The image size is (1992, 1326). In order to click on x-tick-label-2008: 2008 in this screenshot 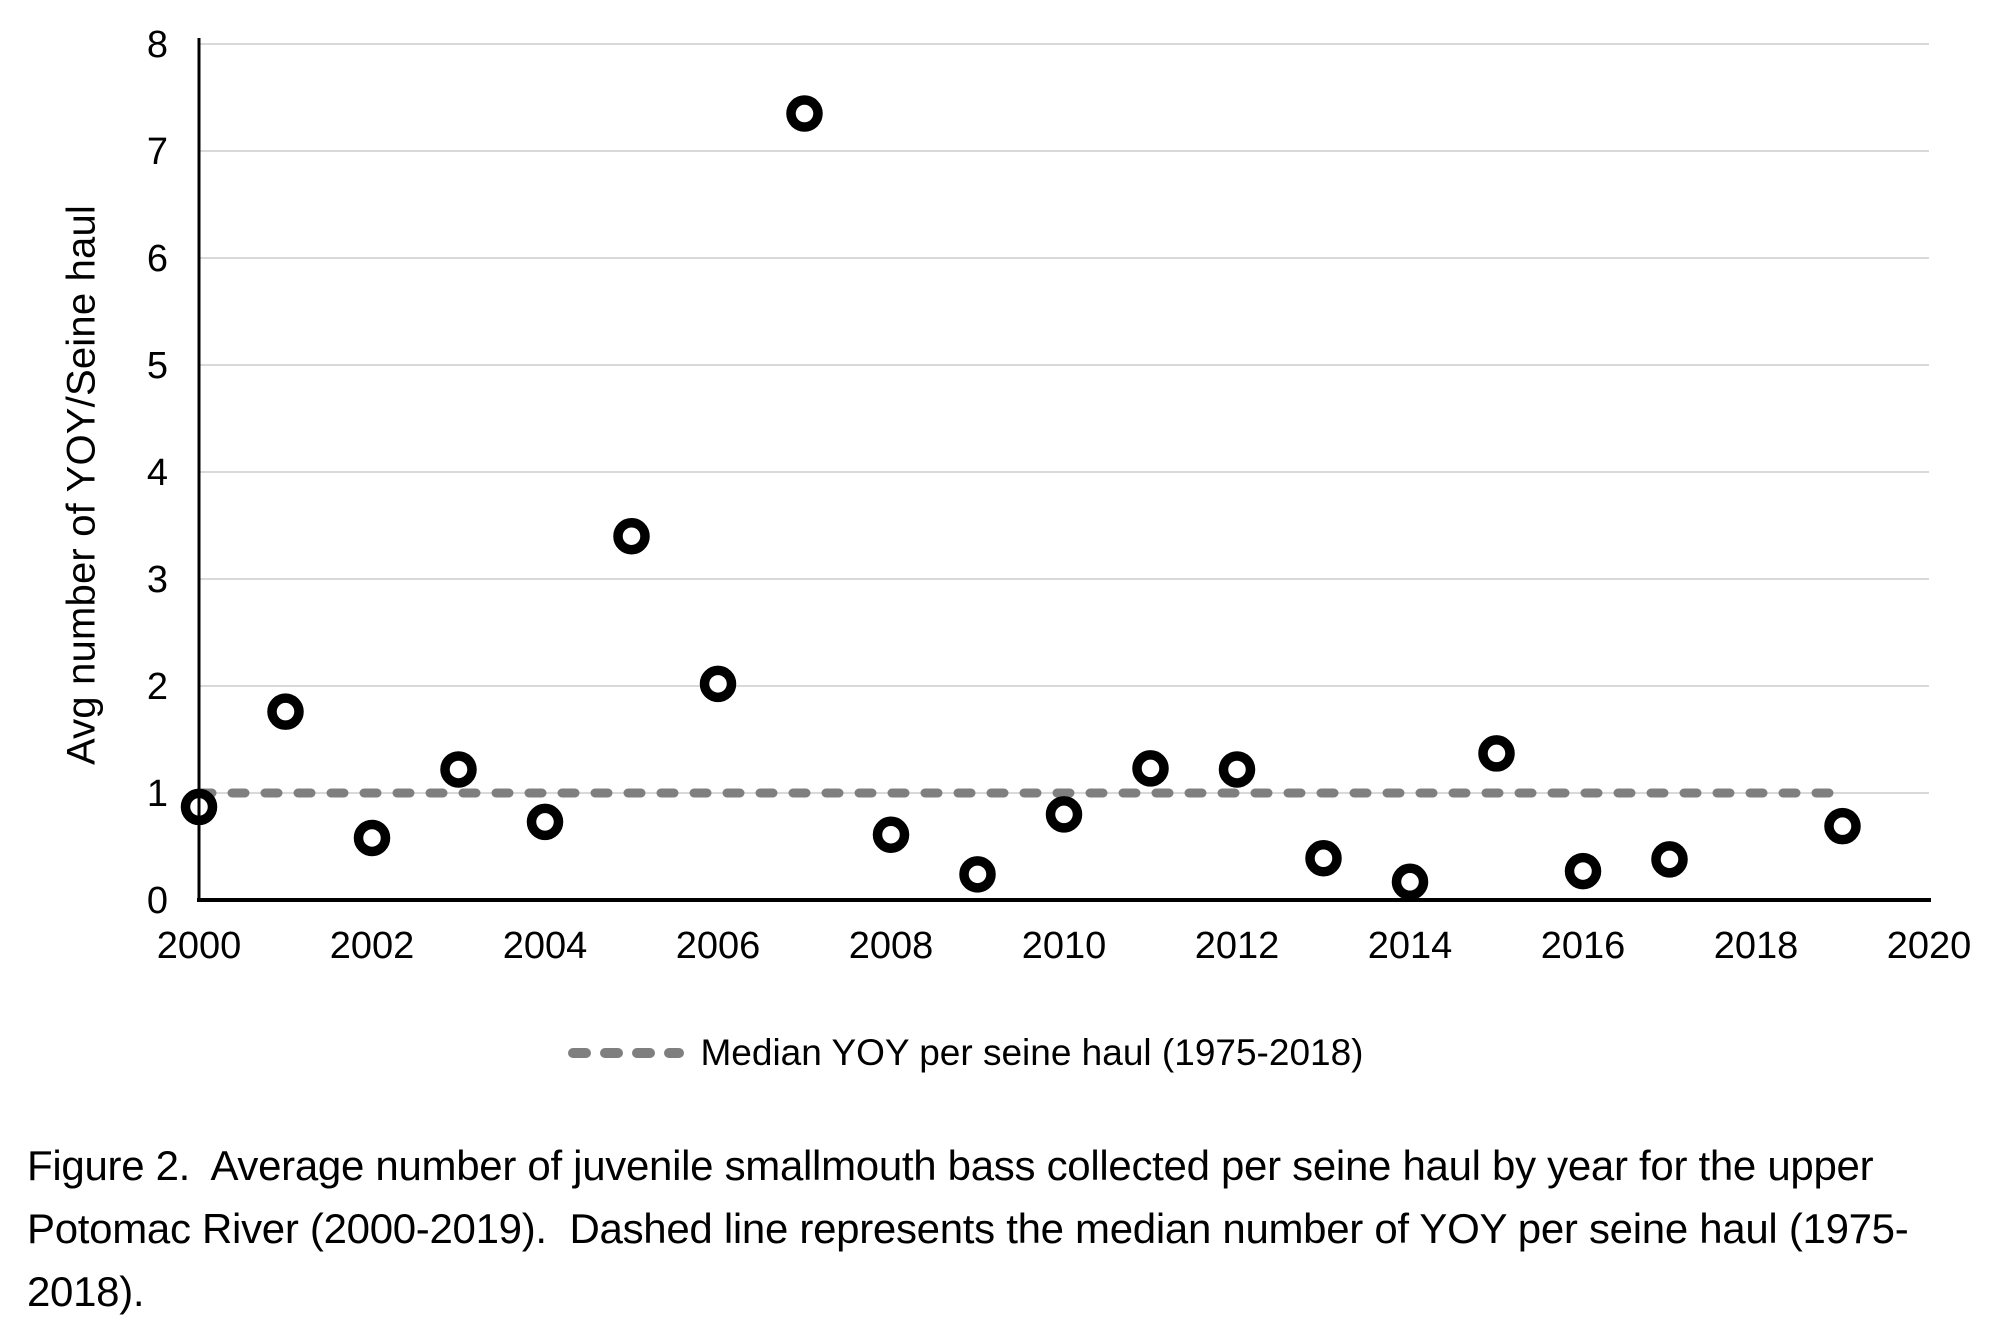, I will do `click(891, 946)`.